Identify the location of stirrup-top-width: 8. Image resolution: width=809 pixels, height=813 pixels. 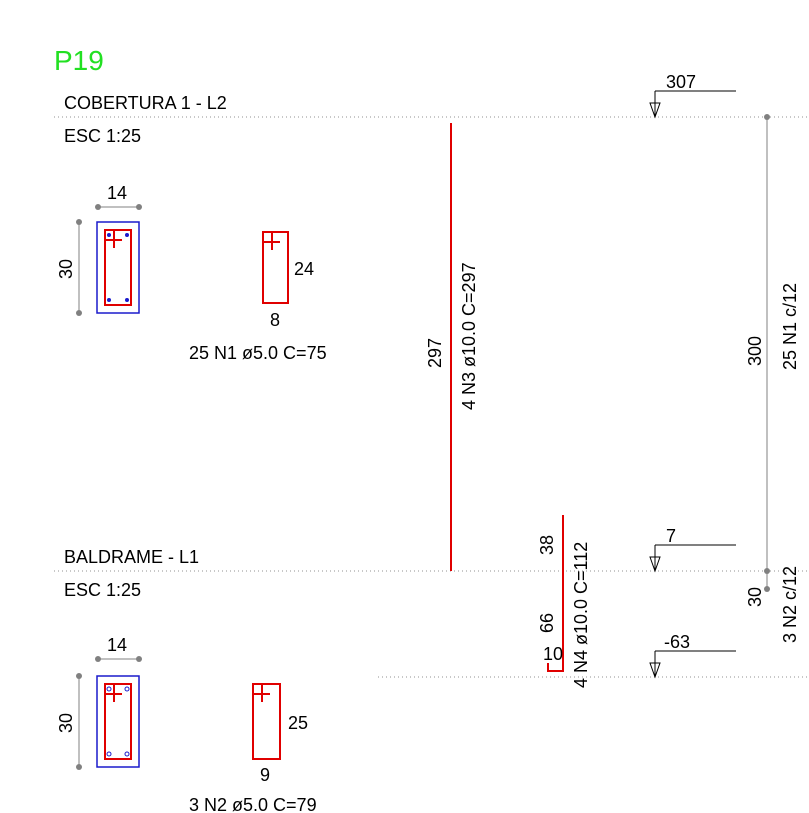
(275, 320).